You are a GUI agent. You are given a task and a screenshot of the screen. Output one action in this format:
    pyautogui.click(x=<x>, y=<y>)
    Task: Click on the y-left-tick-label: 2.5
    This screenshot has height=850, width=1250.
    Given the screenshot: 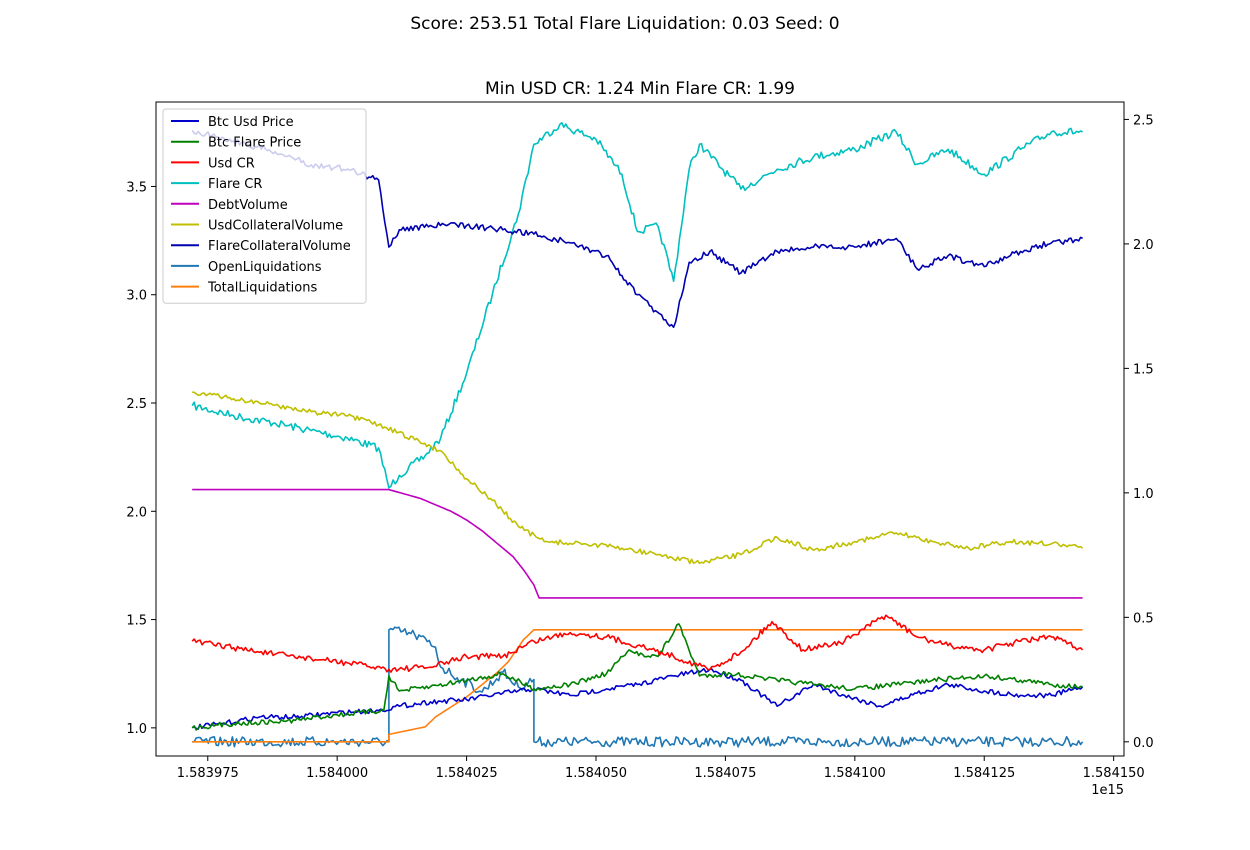 What is the action you would take?
    pyautogui.click(x=136, y=404)
    